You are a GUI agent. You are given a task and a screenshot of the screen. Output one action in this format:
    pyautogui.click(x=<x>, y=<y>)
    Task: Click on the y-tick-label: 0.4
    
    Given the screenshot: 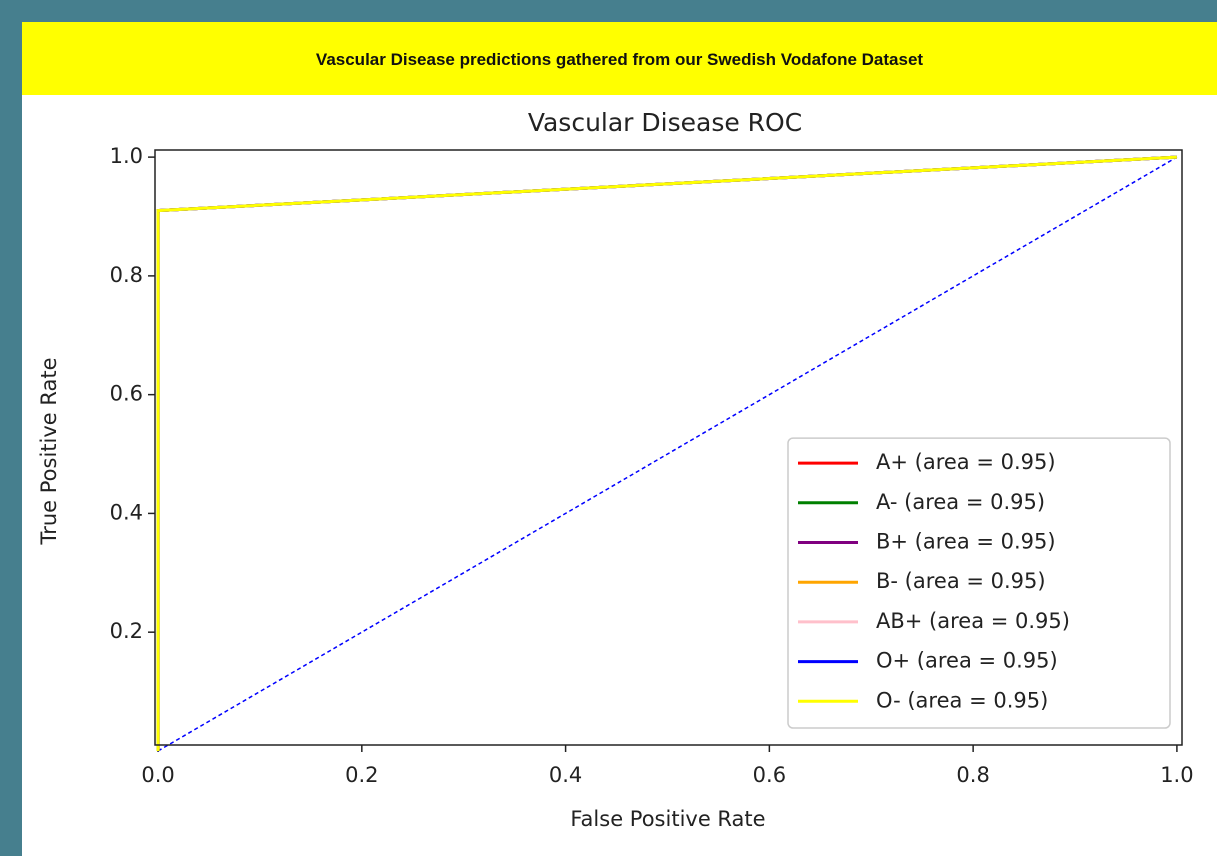 What is the action you would take?
    pyautogui.click(x=126, y=512)
    